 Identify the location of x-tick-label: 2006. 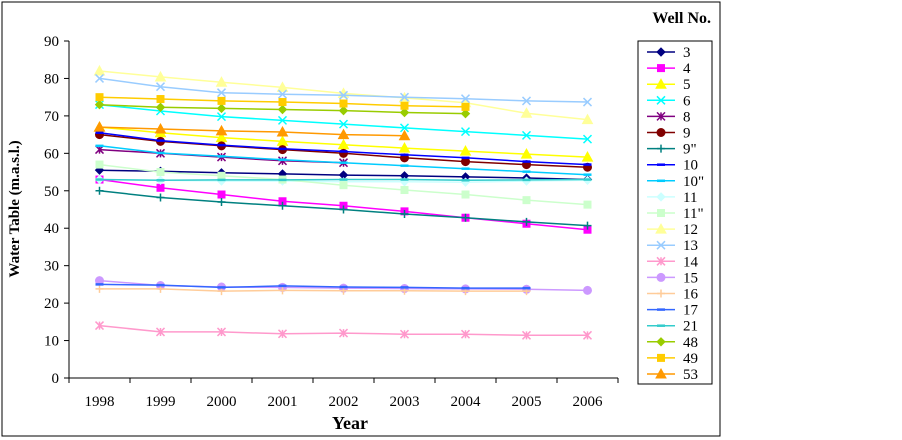
(588, 402).